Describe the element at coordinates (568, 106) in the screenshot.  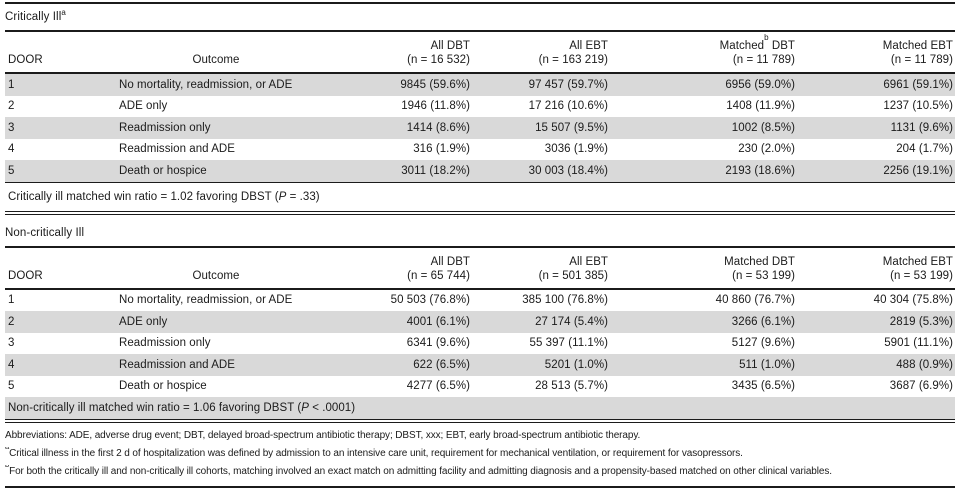
I see `all-ebt-cell: 17 216 (10.6%)` at that location.